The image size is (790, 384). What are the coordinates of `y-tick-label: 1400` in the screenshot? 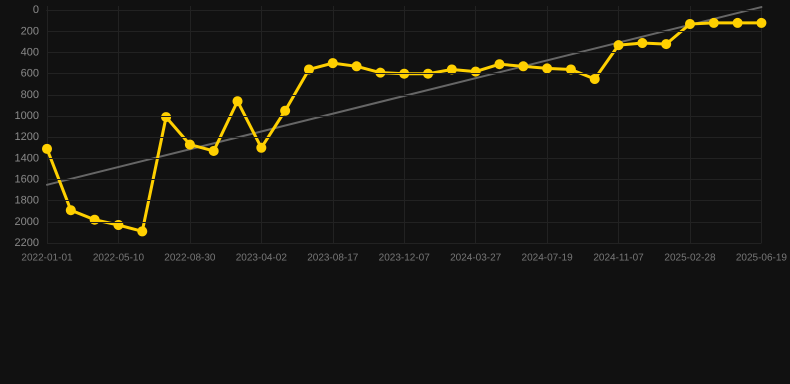 It's located at (26, 158).